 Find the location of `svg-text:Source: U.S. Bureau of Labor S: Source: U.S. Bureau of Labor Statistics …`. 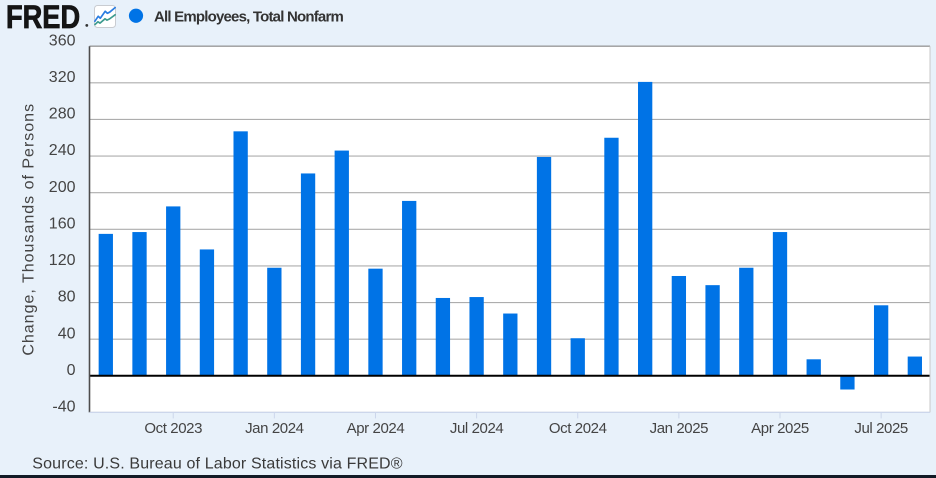

svg-text:Source: U.S. Bureau of Labor S: Source: U.S. Bureau of Labor Statistics … is located at coordinates (217, 464).